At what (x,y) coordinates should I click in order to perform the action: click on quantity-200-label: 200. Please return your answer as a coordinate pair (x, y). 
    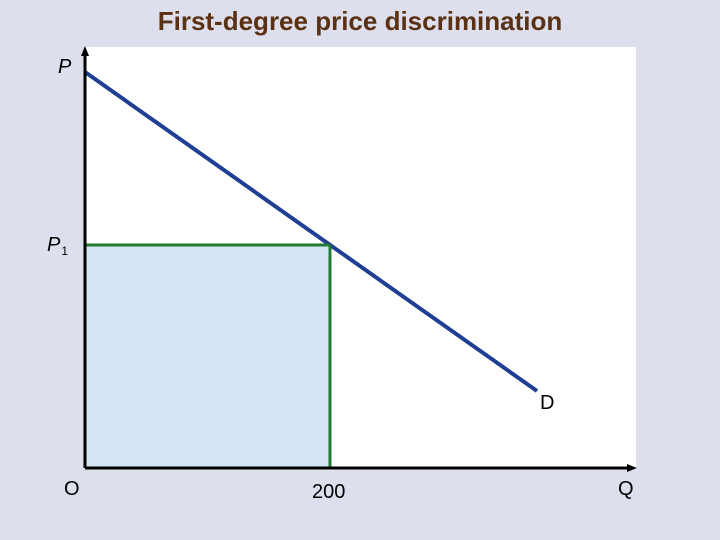
    Looking at the image, I should click on (329, 492).